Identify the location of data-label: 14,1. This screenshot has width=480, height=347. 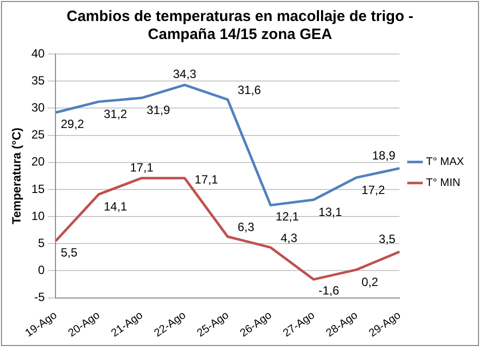
(116, 207).